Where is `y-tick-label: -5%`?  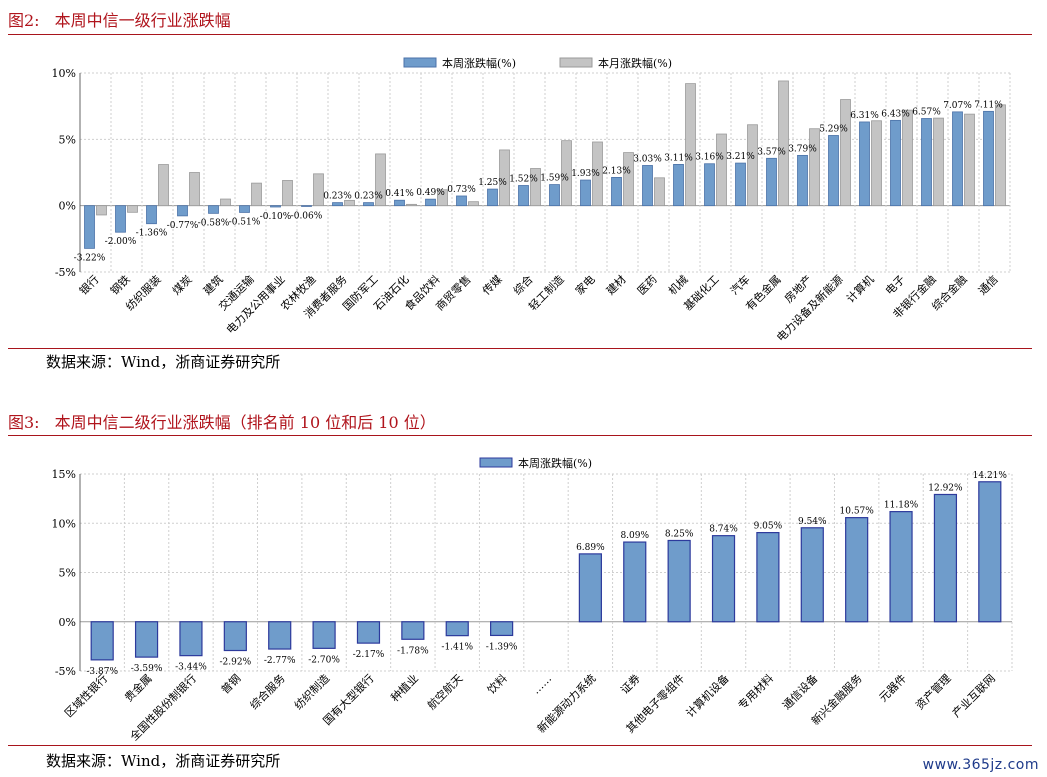 y-tick-label: -5% is located at coordinates (65, 671).